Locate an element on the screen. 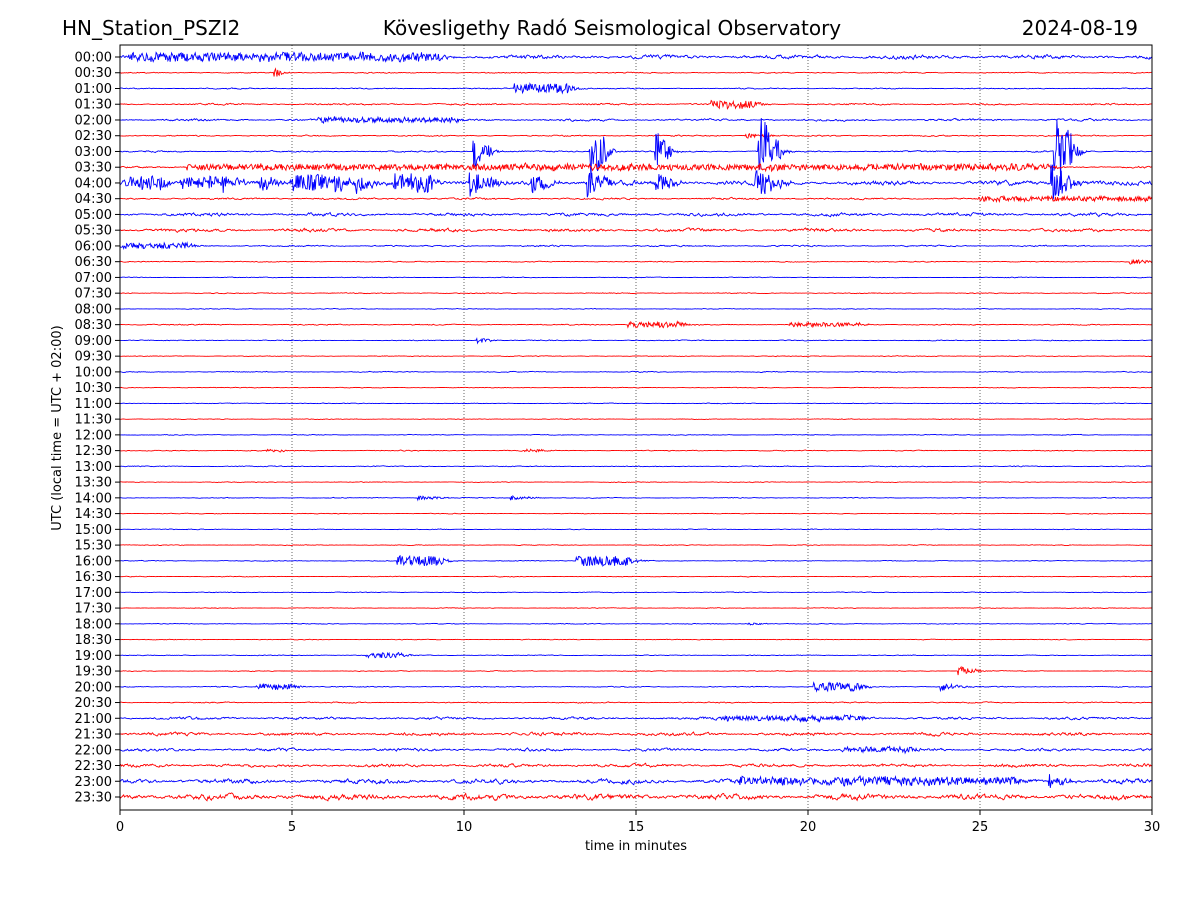 This screenshot has width=1200, height=900. y-tick-label: 02:30 is located at coordinates (93, 136).